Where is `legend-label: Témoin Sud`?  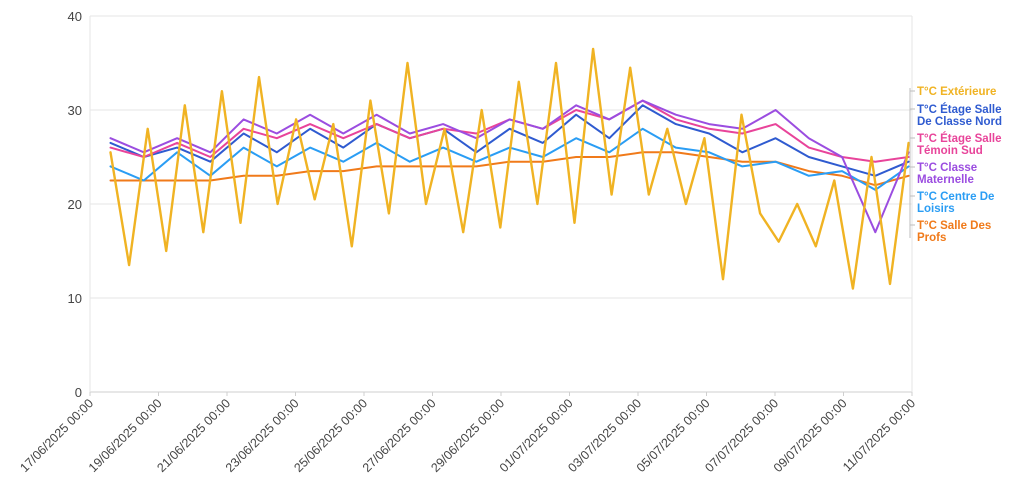 legend-label: Témoin Sud is located at coordinates (950, 151).